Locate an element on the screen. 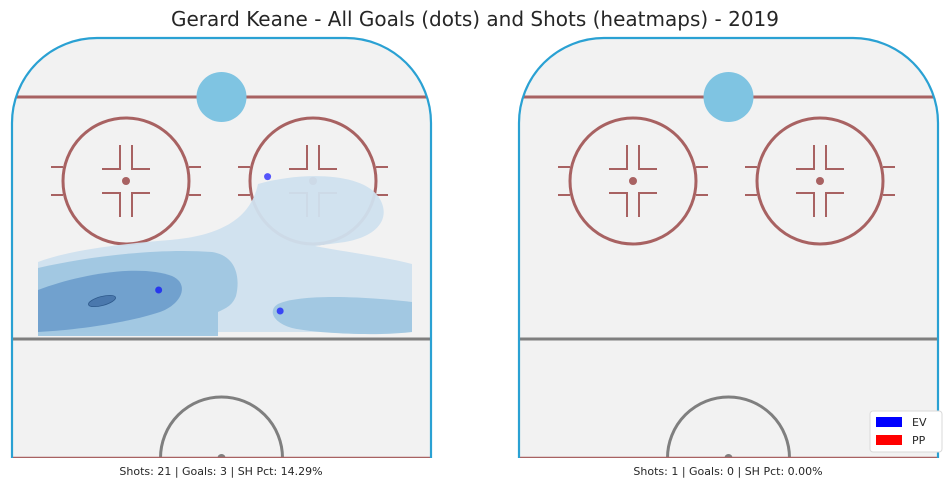 Image resolution: width=950 pixels, height=489 pixels. faceoff-circle-0-left is located at coordinates (126, 181).